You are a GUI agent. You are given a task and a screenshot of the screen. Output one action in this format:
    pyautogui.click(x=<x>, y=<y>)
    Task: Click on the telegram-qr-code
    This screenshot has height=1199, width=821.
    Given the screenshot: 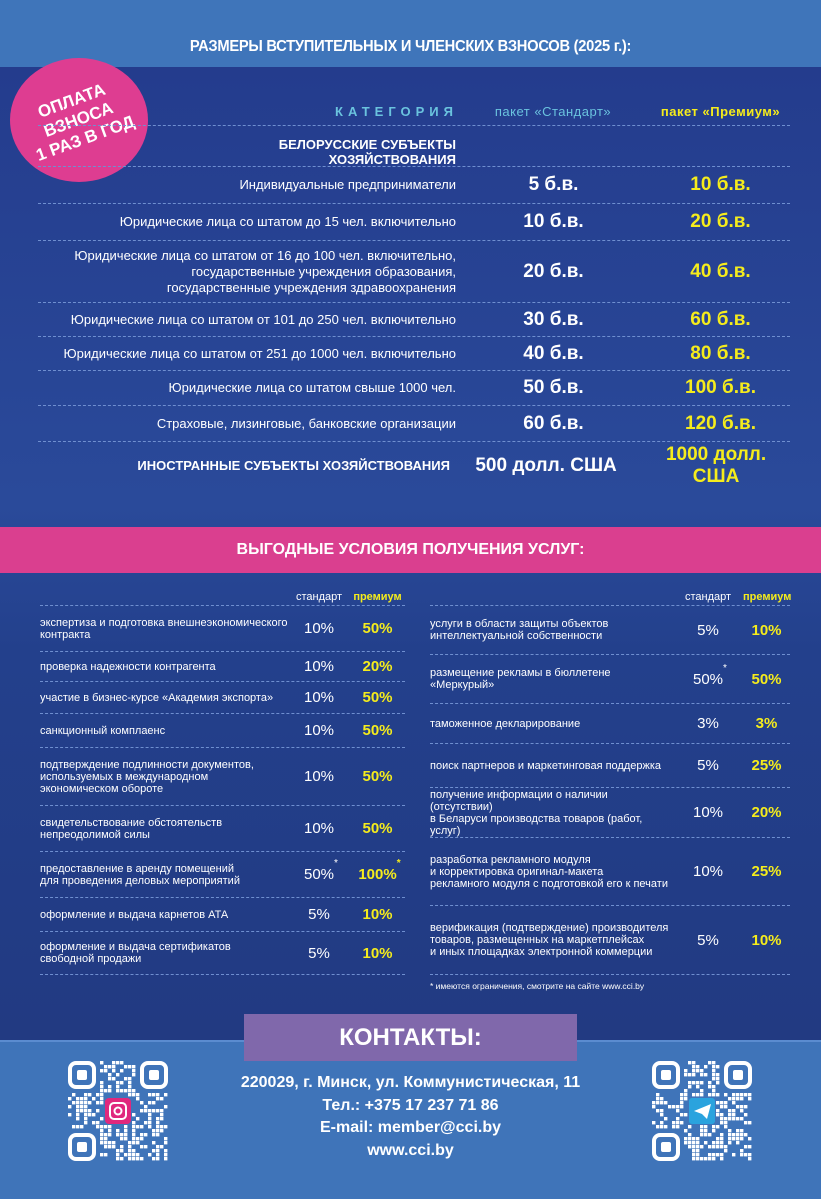 What is the action you would take?
    pyautogui.click(x=702, y=1111)
    